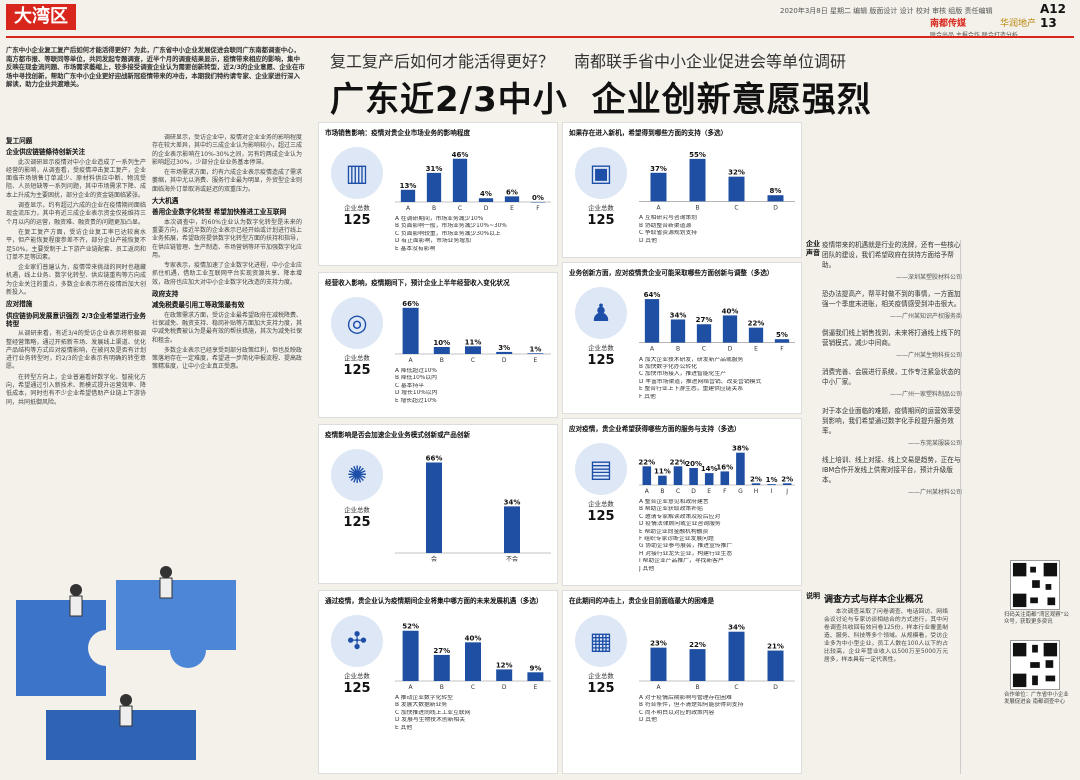 This screenshot has height=780, width=1080. I want to click on sponsor-line: 联合出品 主报合作 联合打造分析, so click(974, 34).